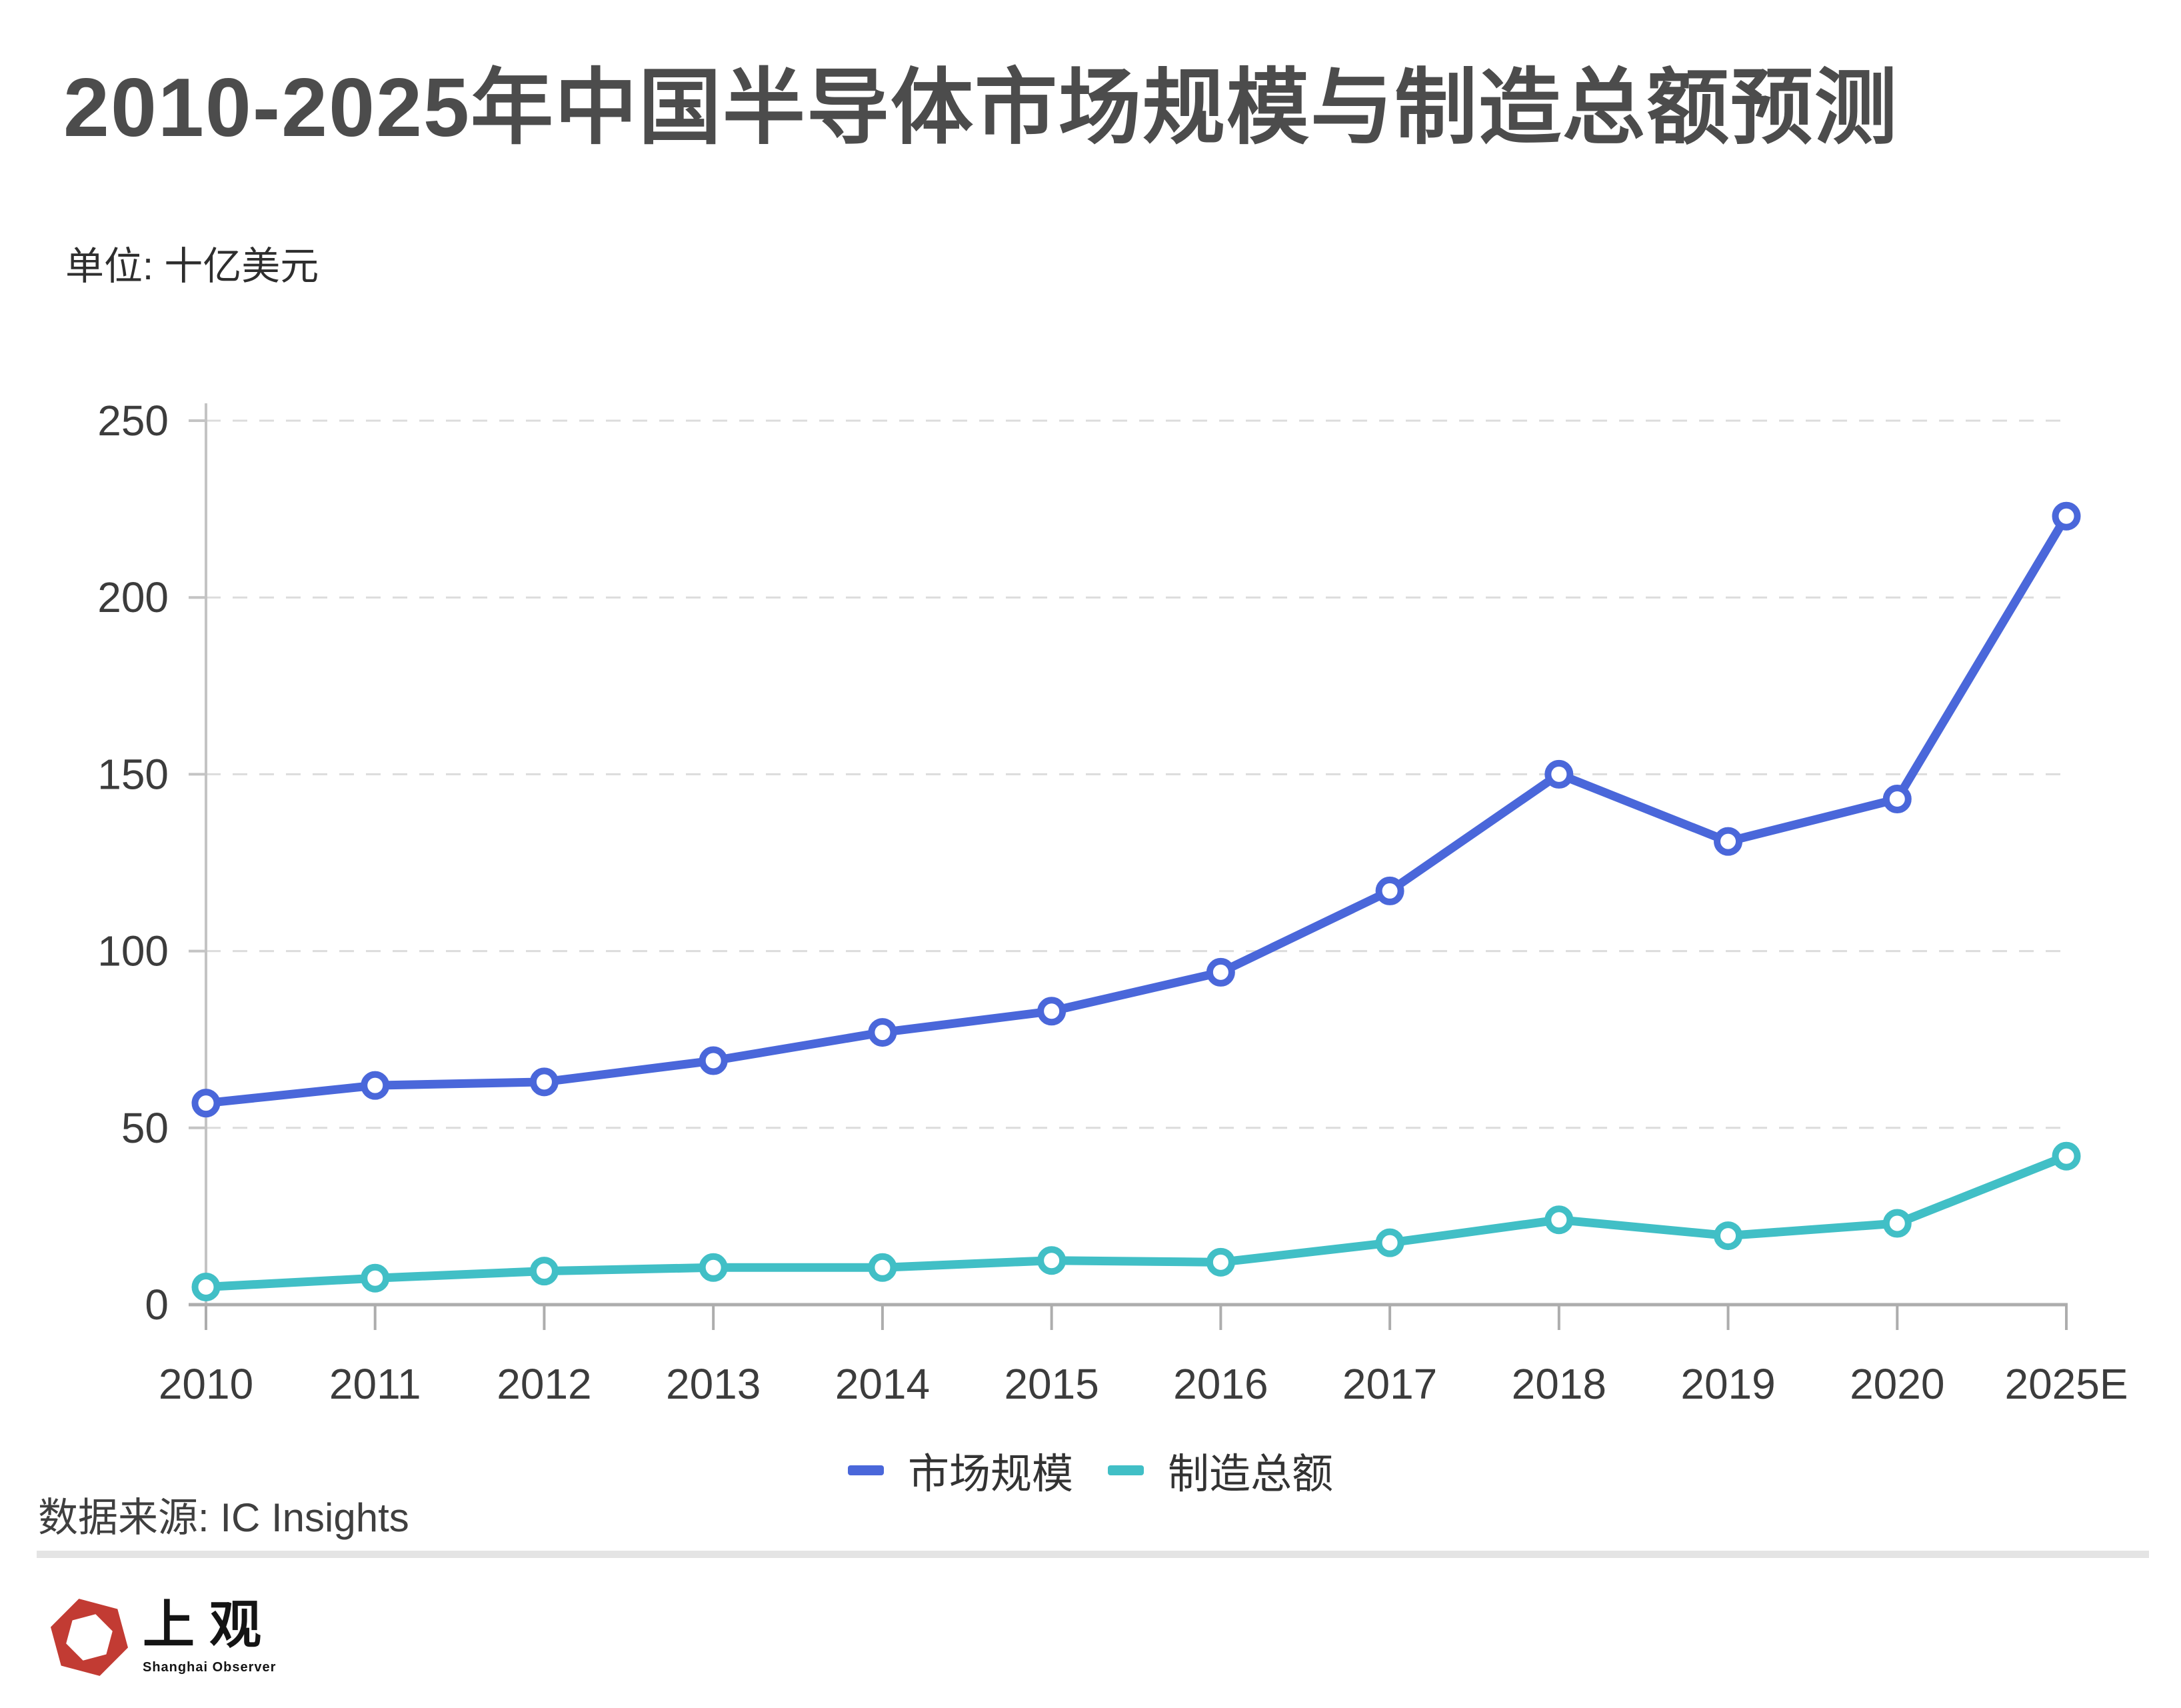  I want to click on svg-text: 250, so click(133, 421).